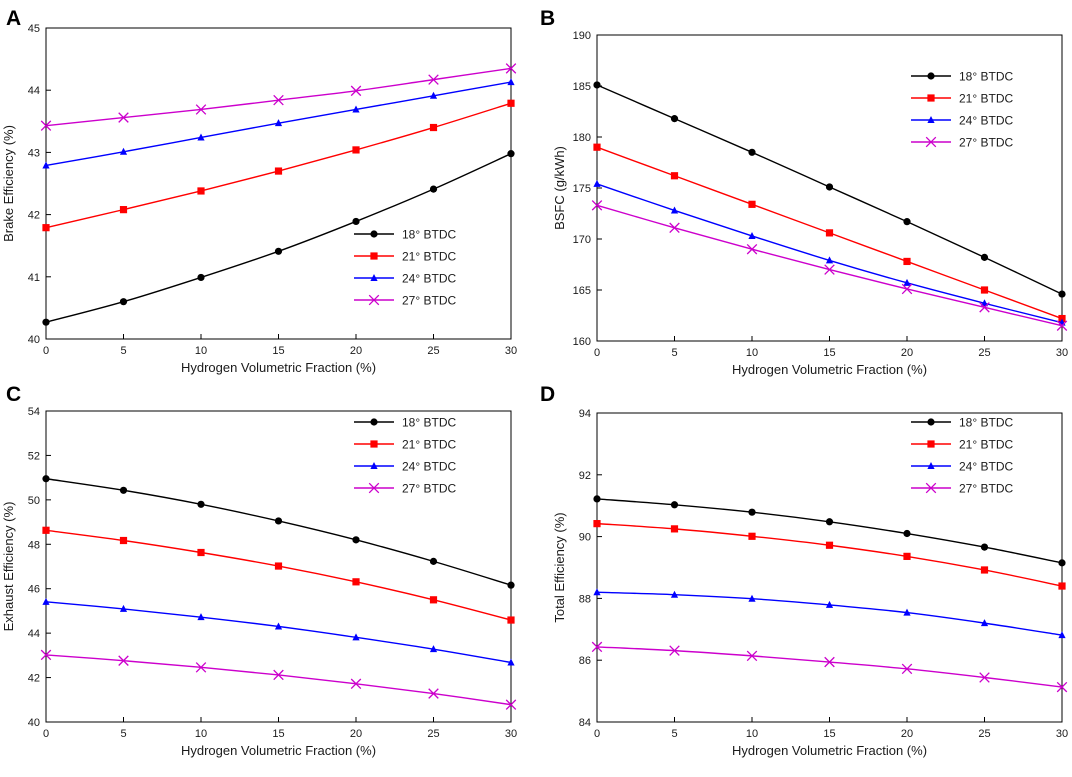 The width and height of the screenshot is (1072, 777). I want to click on y-axis-title: Brake Efficiency (%), so click(8, 183).